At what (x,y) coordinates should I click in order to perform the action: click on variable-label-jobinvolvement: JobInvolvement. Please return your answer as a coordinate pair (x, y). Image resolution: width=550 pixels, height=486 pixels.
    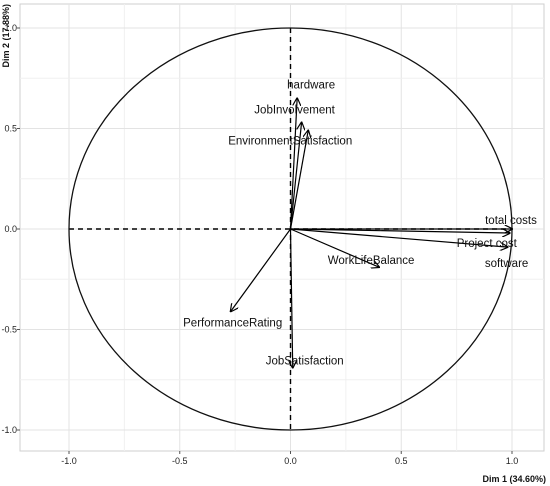
    Looking at the image, I should click on (294, 110).